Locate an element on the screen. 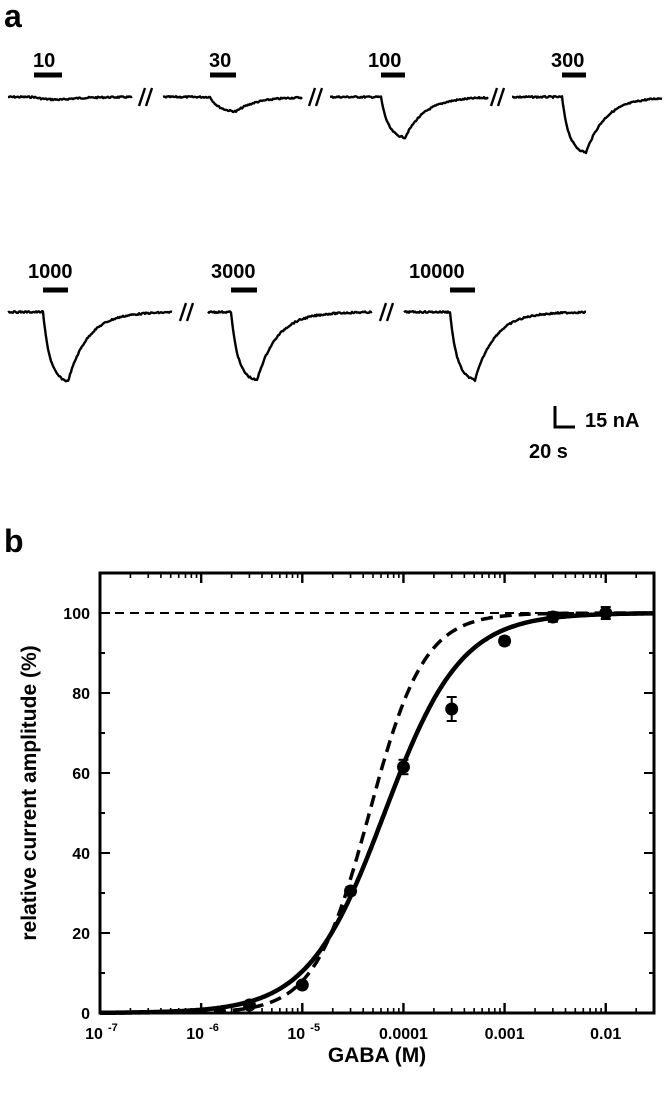 This screenshot has width=666, height=1096. conc-label-10: 10 is located at coordinates (44, 61).